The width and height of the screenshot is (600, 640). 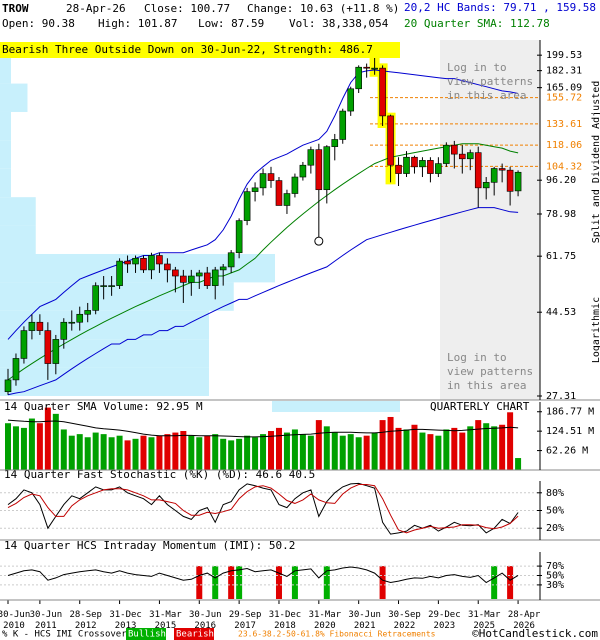 What do you see at coordinates (500, 7) in the screenshot?
I see `bands-legend: 20,2 HC Bands: 79.71 , 159.58` at bounding box center [500, 7].